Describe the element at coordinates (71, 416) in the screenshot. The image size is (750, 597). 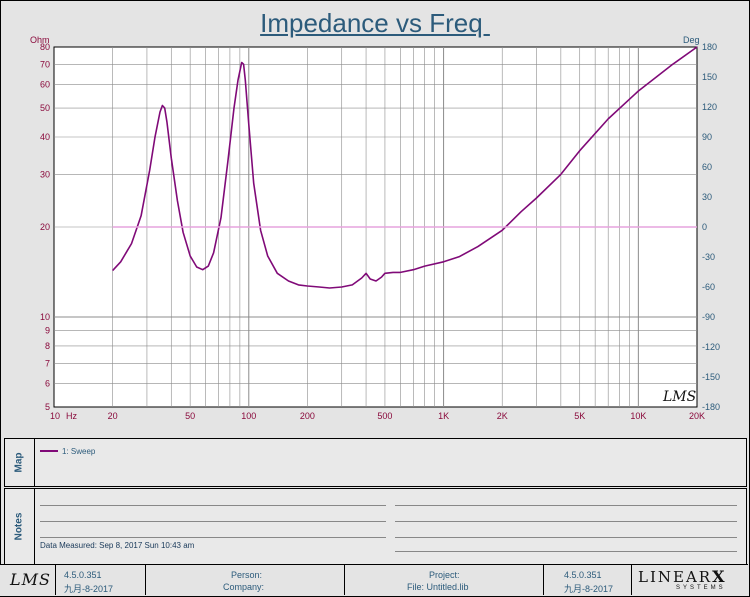
I see `x-unit-label: Hz` at that location.